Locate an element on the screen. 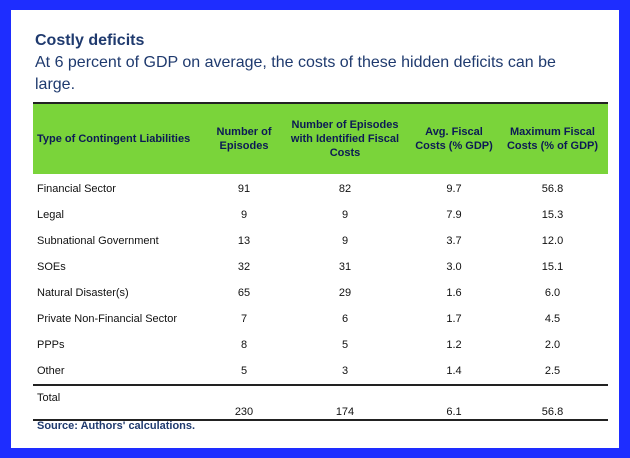 This screenshot has height=458, width=630. cell-avg: 1.7 is located at coordinates (454, 319).